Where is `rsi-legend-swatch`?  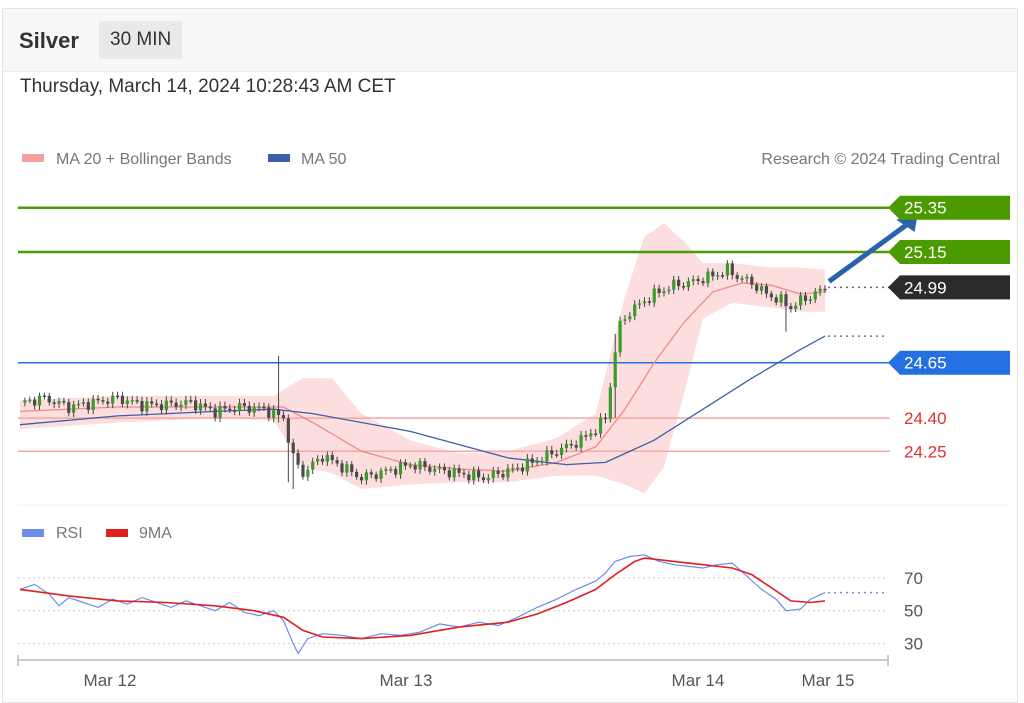 rsi-legend-swatch is located at coordinates (33, 533).